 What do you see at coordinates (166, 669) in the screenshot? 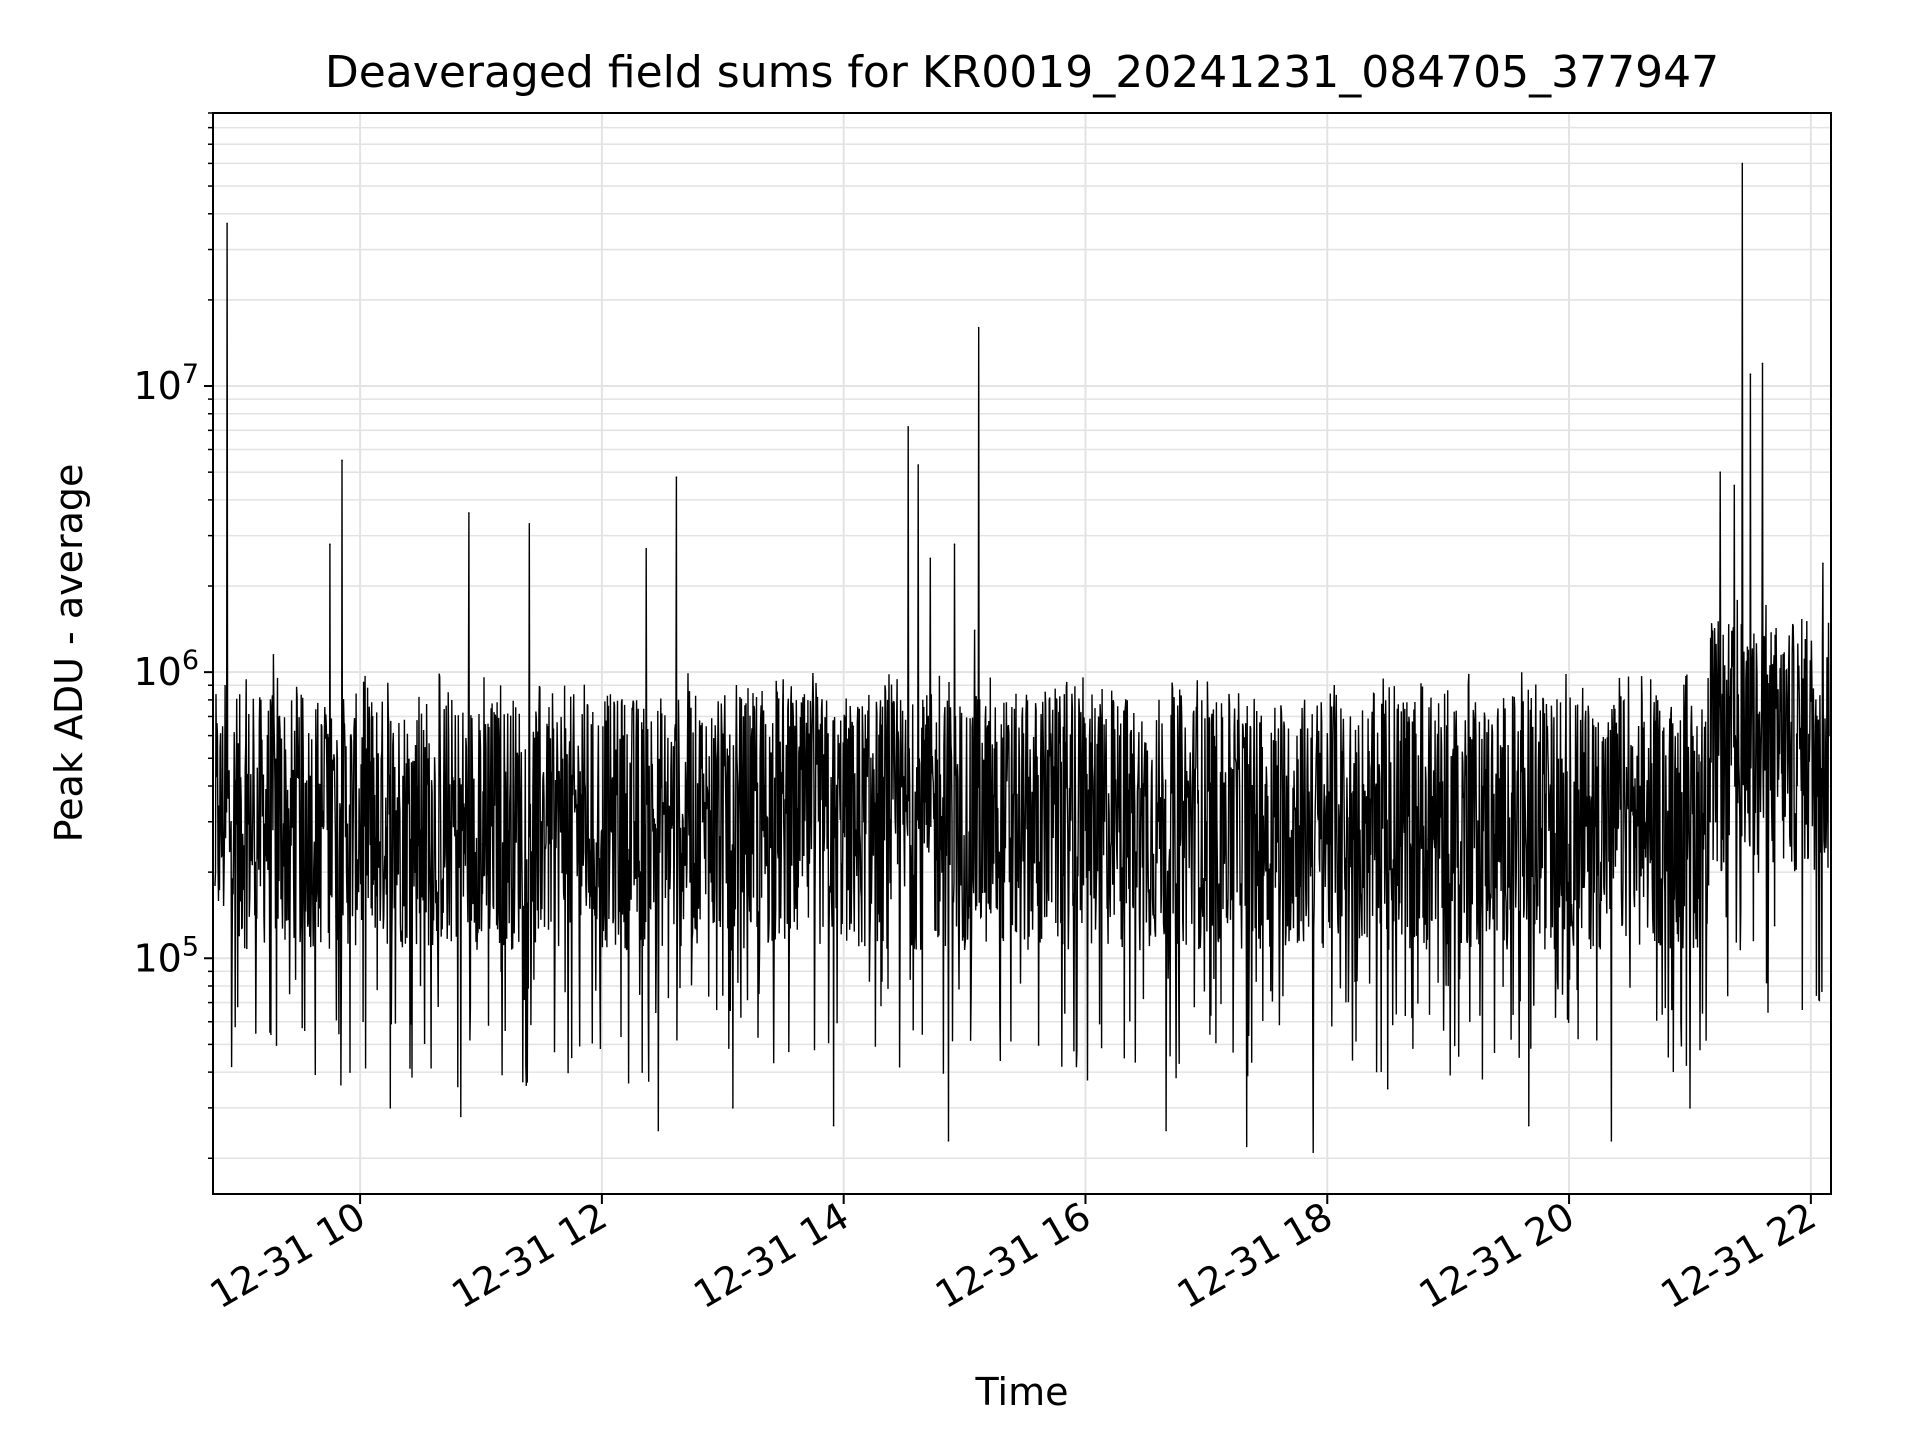
I see `y-tick-label: 106` at bounding box center [166, 669].